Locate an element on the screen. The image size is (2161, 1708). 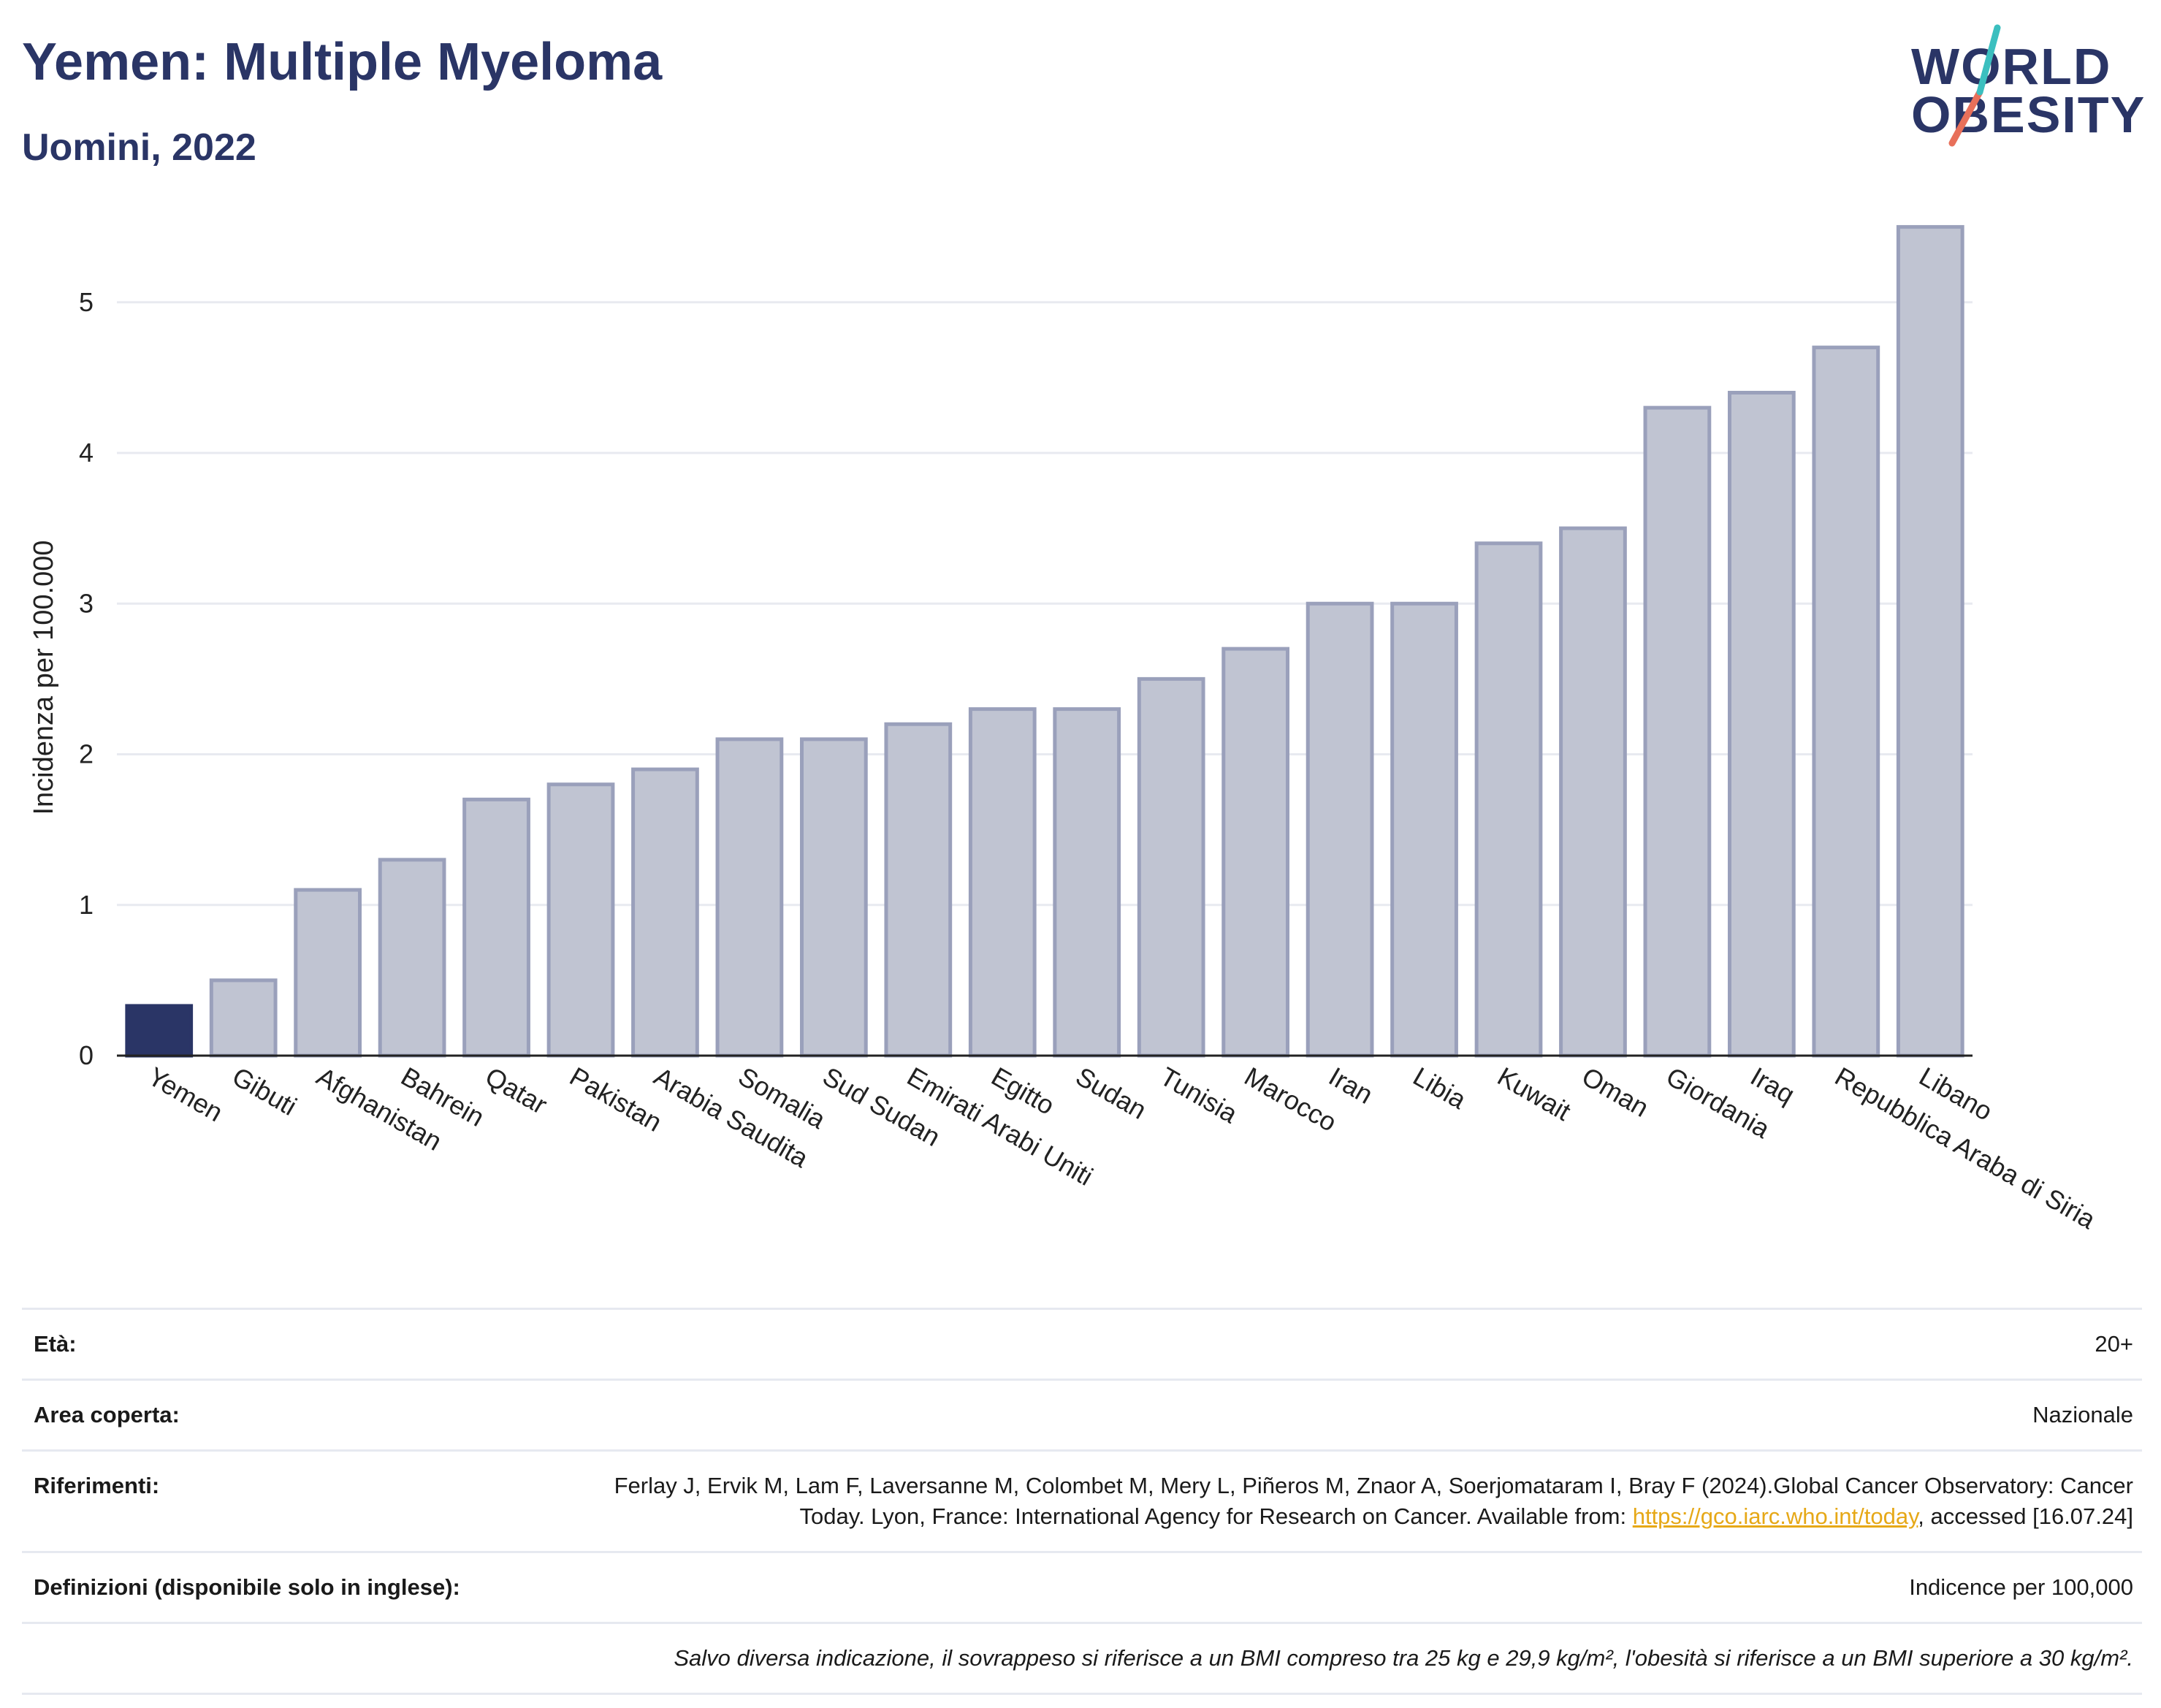
area-row: Area coperta: Nazionale is located at coordinates (1082, 1414).